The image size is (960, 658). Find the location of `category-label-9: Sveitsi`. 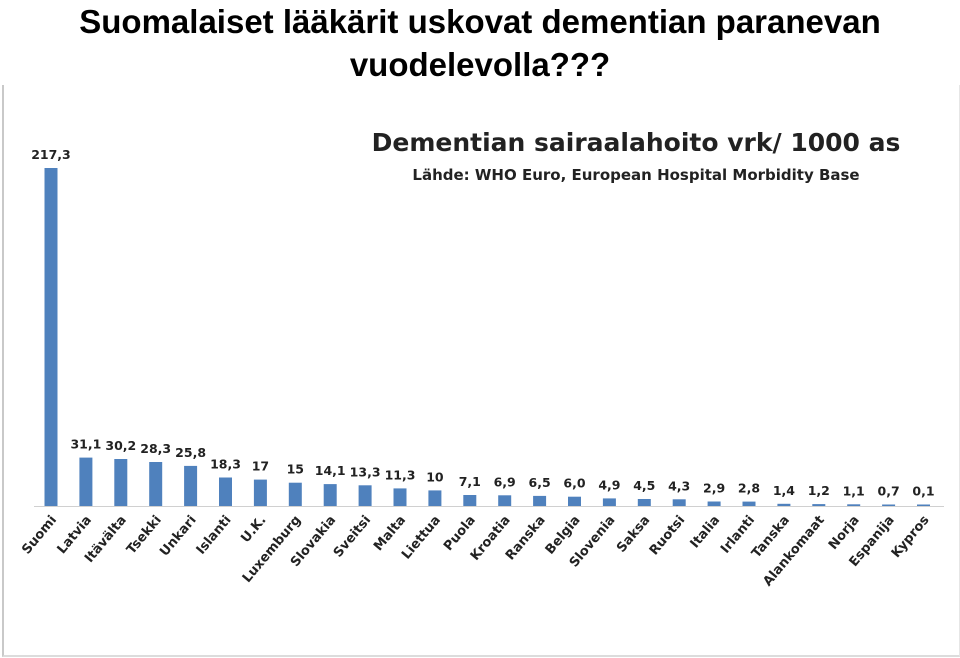

category-label-9: Sveitsi is located at coordinates (352, 537).